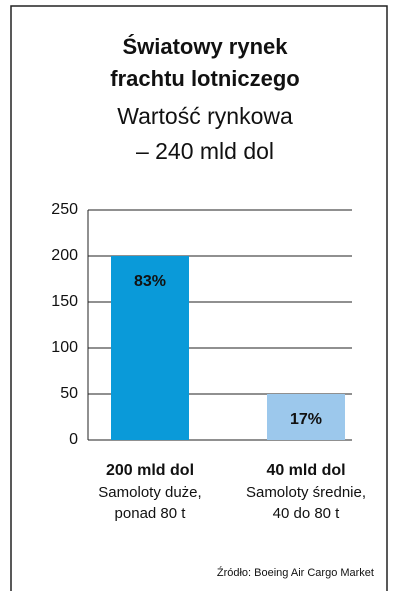 This screenshot has width=411, height=591. I want to click on x-tick-label: 40 mld dol, so click(305, 470).